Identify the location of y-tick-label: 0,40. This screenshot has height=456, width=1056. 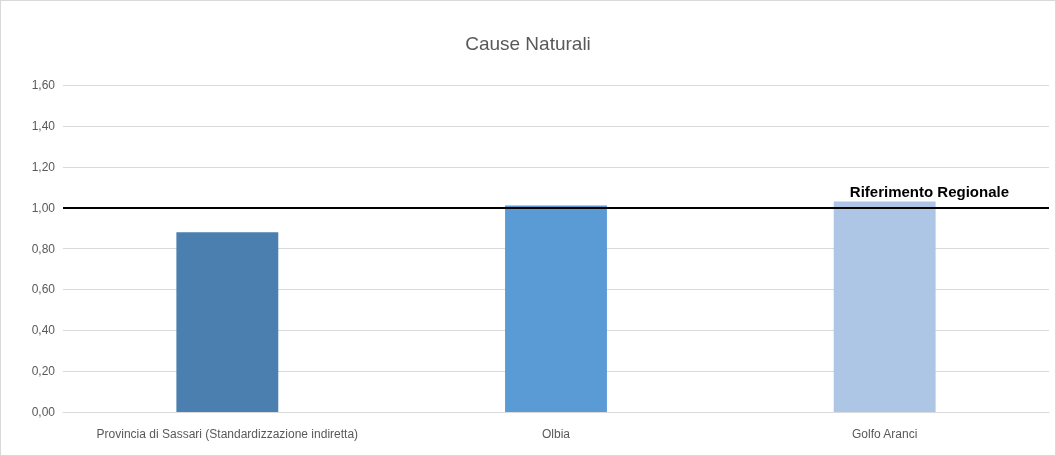
(43, 330).